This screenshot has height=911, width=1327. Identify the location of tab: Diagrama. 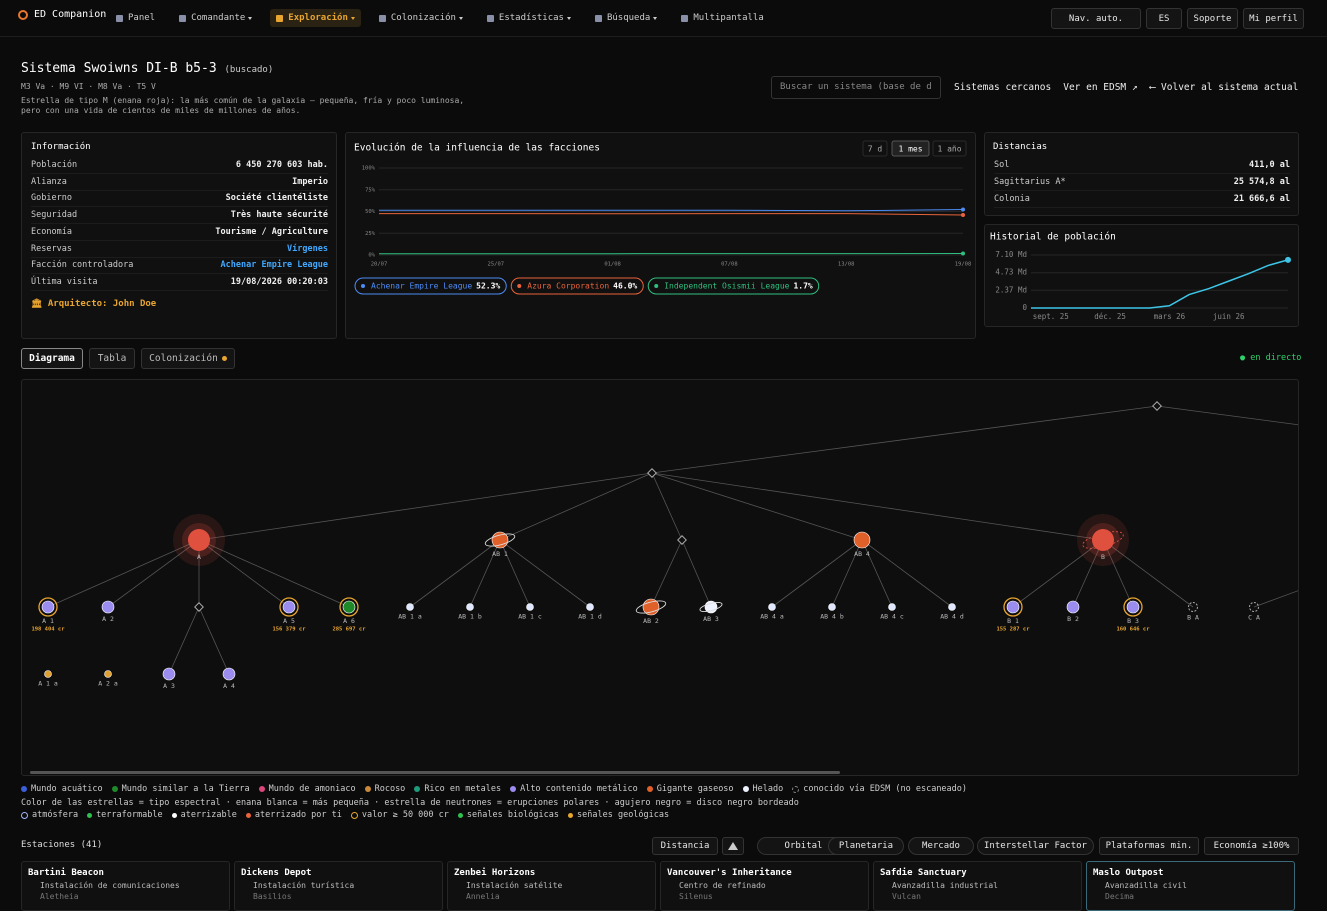
(52, 358).